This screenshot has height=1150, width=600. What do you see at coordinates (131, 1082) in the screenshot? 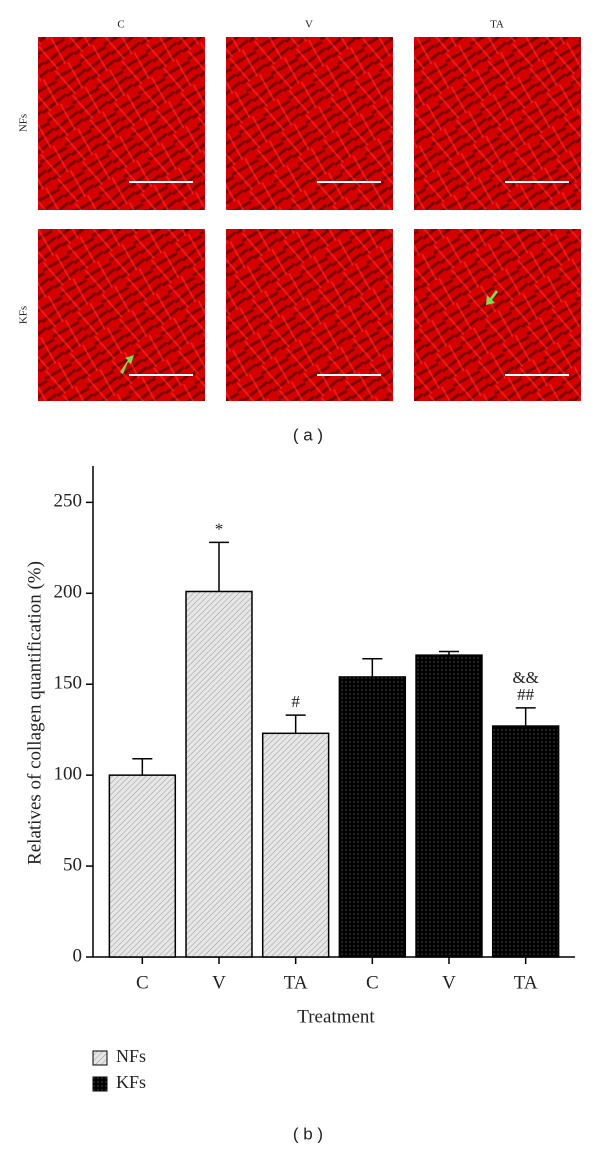
I see `legend-label: KFs` at bounding box center [131, 1082].